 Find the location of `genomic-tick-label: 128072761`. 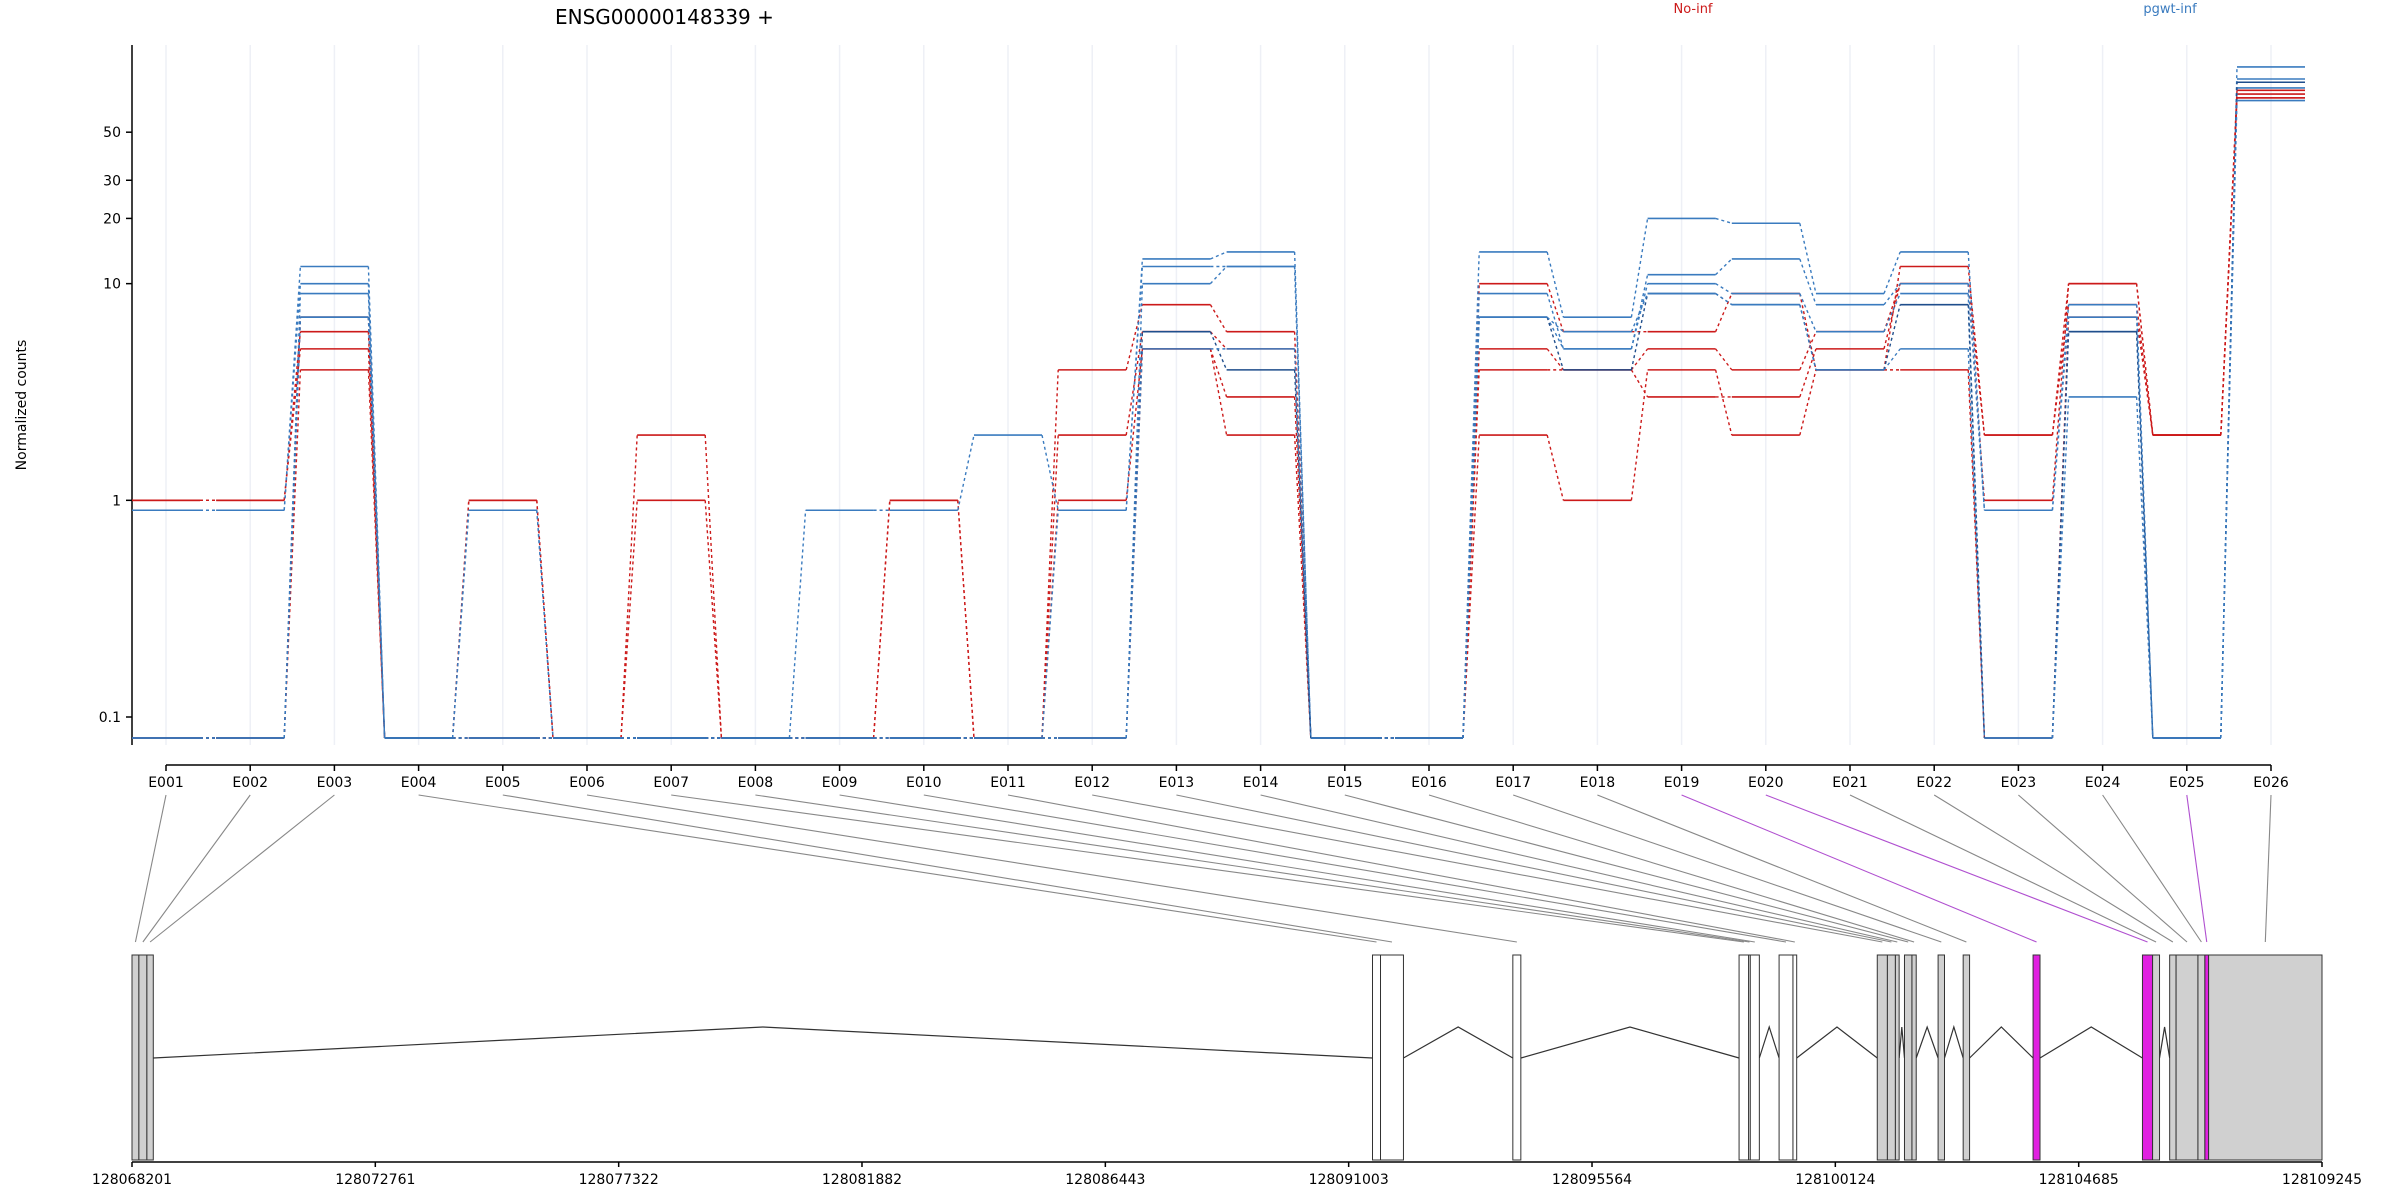

genomic-tick-label: 128072761 is located at coordinates (375, 1180).